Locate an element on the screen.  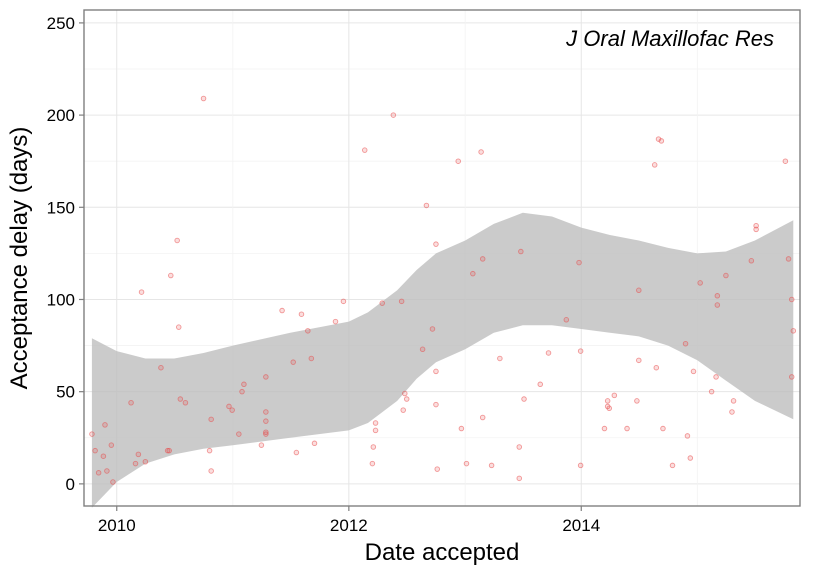
x-axis-title: Date accepted is located at coordinates (442, 552).